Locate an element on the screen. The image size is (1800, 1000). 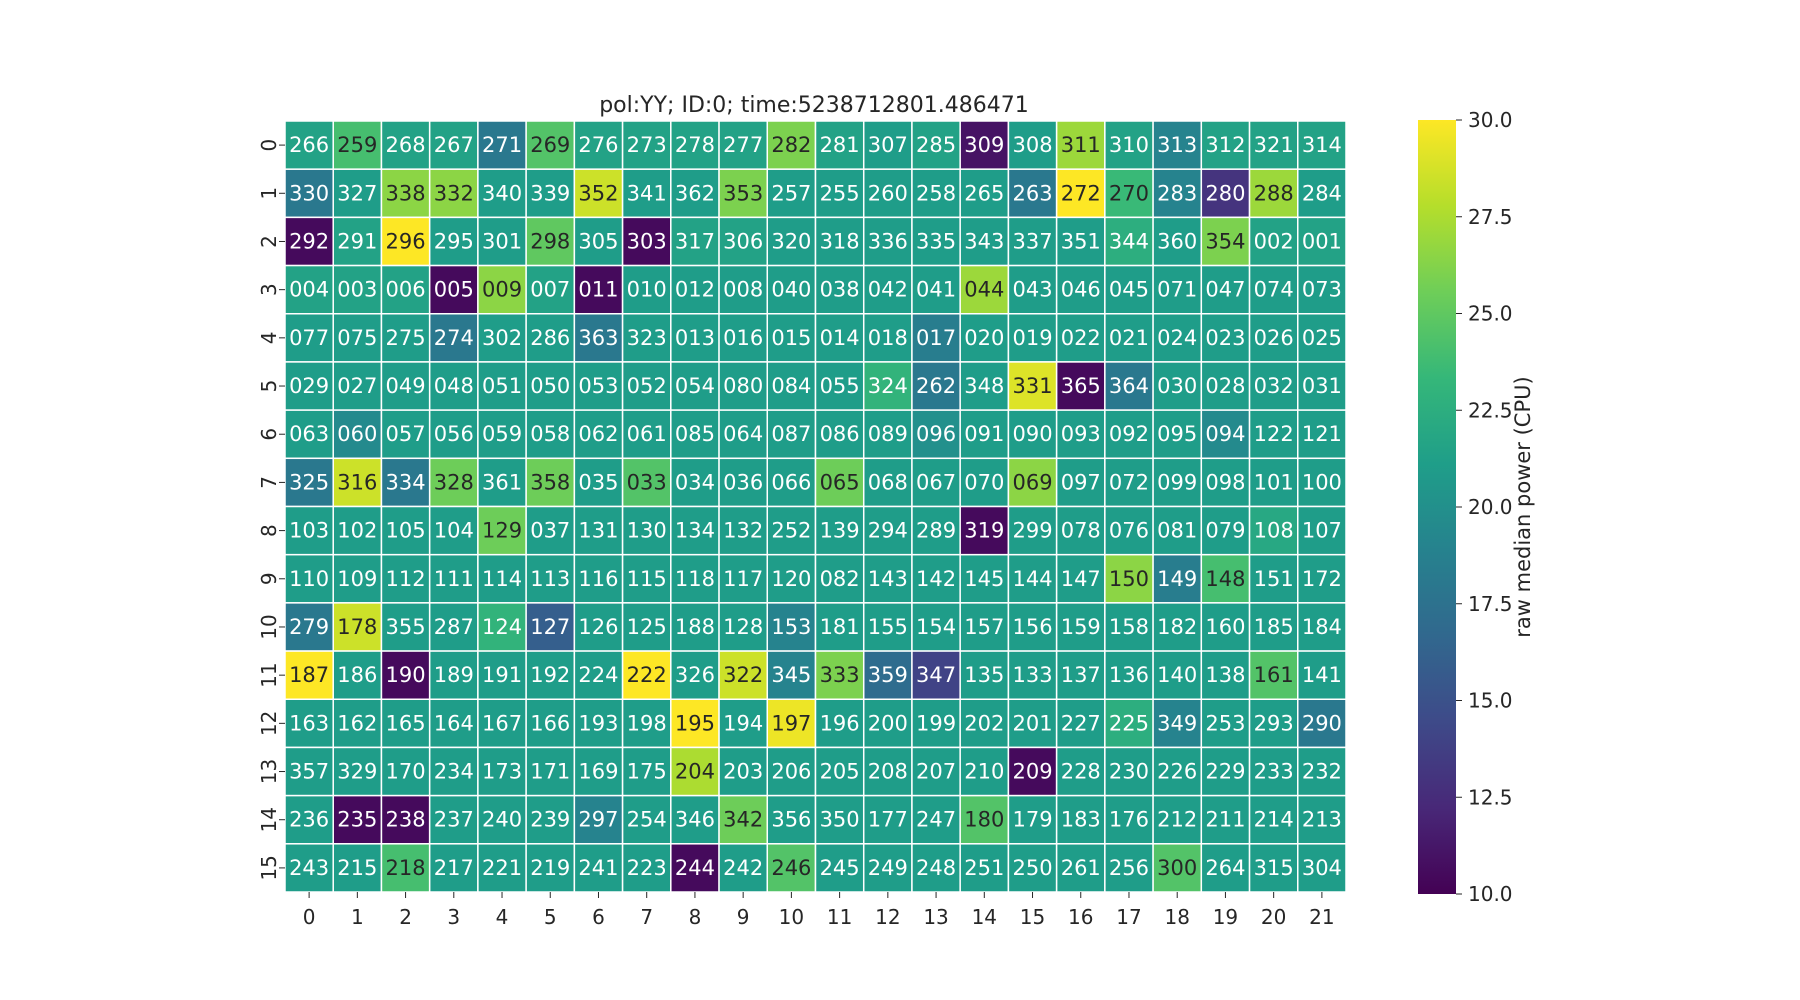
cell-annotation: 031 is located at coordinates (1322, 386).